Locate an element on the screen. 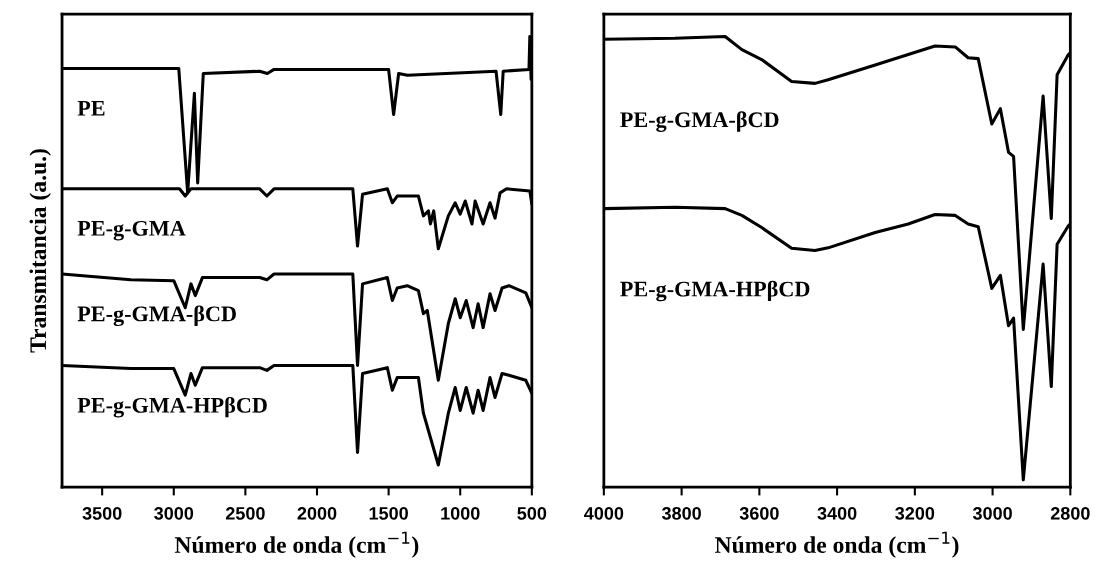  x-tick-label: 2000 is located at coordinates (317, 513).